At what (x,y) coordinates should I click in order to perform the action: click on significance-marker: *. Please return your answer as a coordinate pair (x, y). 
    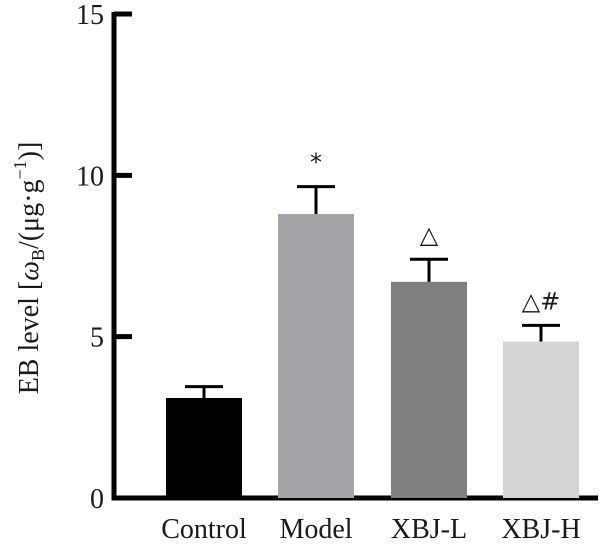
    Looking at the image, I should click on (316, 163).